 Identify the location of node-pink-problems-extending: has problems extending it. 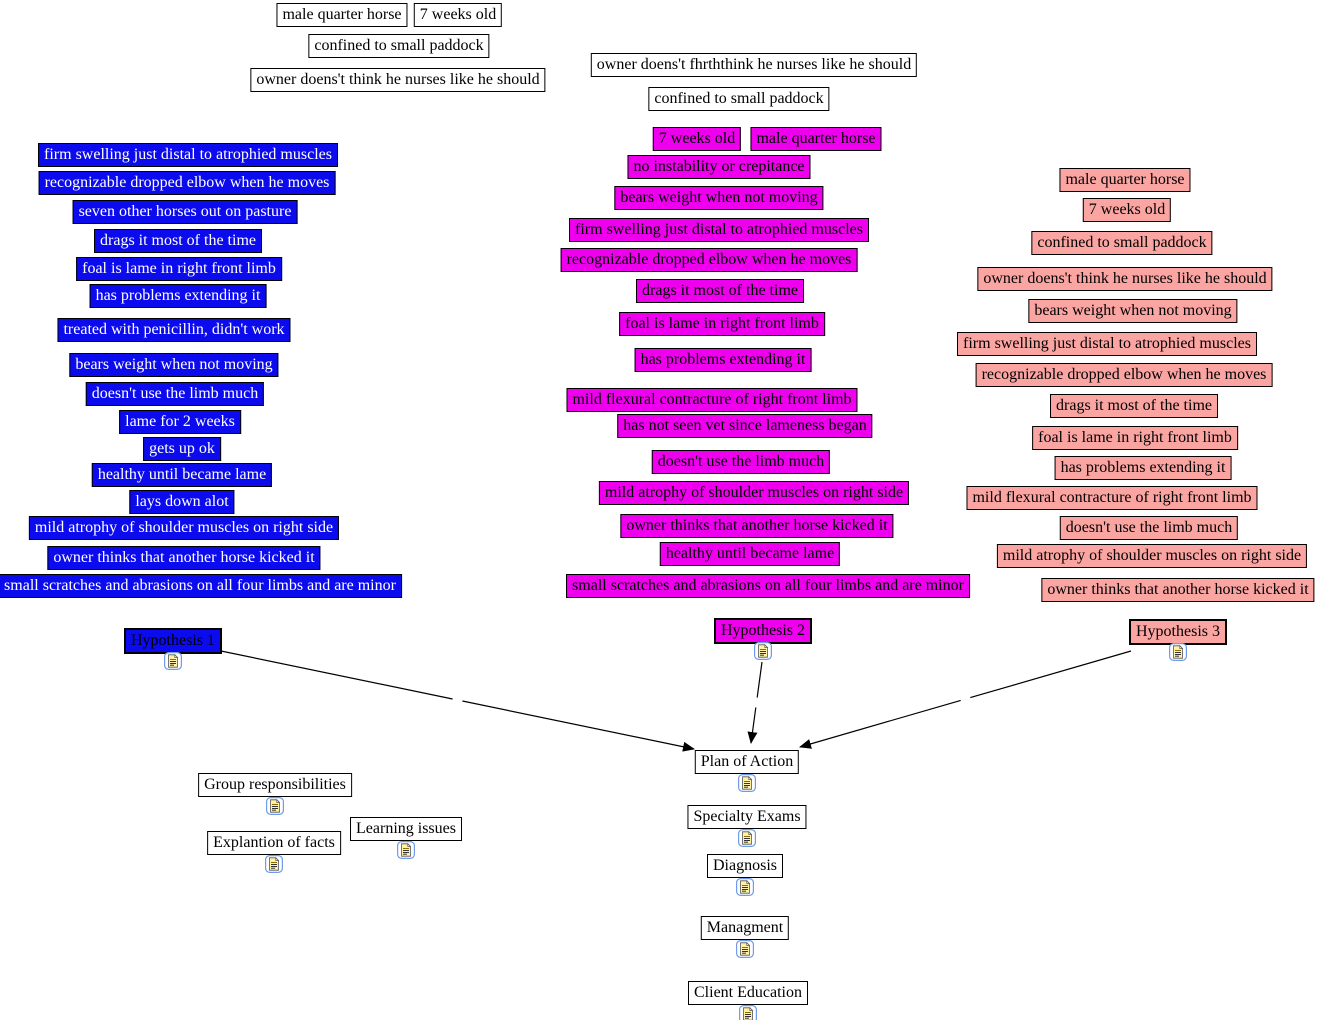
(1143, 468).